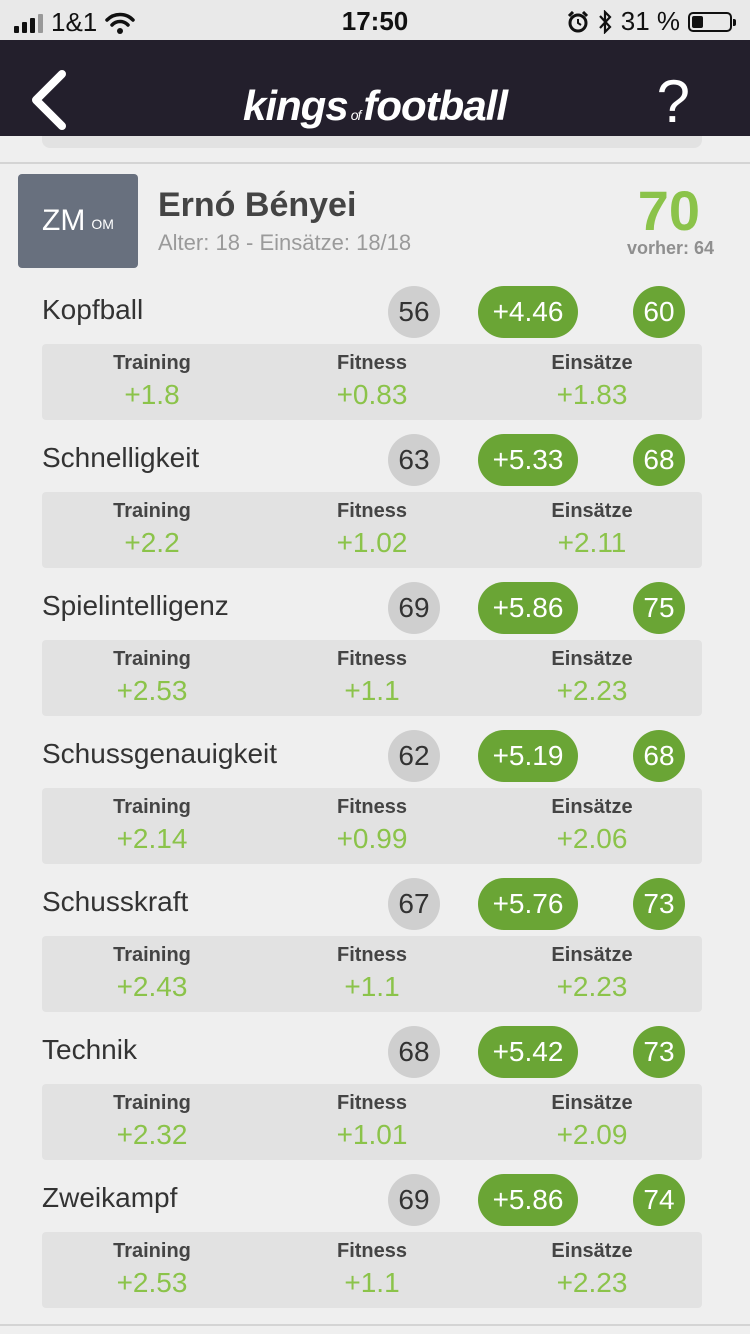  I want to click on previous-rating: vorher: 64, so click(670, 248).